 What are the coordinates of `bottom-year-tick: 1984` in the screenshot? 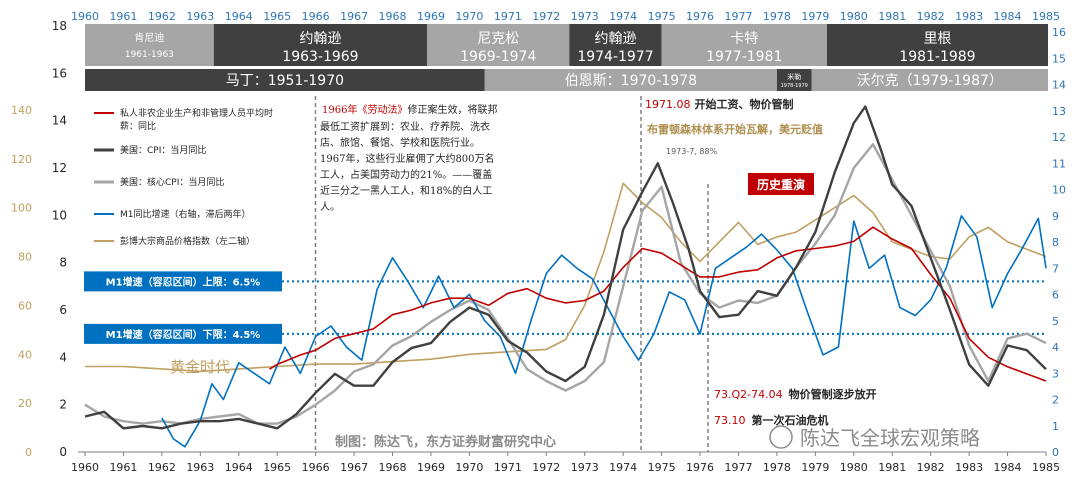 It's located at (1008, 467).